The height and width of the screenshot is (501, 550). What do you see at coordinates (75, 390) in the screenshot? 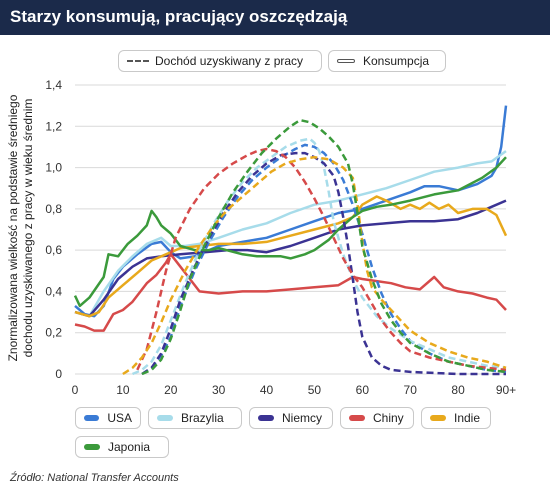
I see `x-tick-label: 0` at bounding box center [75, 390].